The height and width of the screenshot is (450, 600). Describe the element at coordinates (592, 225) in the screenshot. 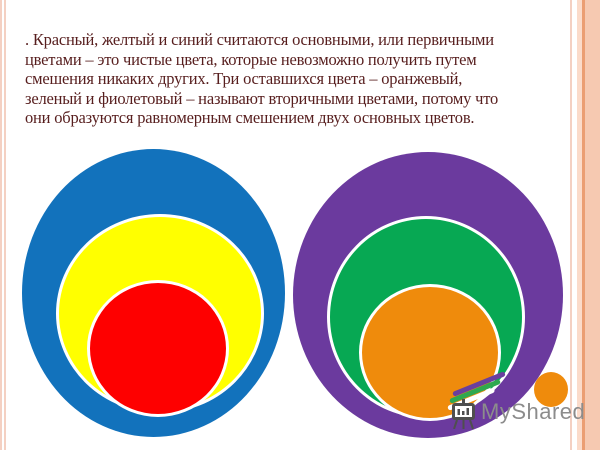

I see `right-stripe-main-band` at that location.